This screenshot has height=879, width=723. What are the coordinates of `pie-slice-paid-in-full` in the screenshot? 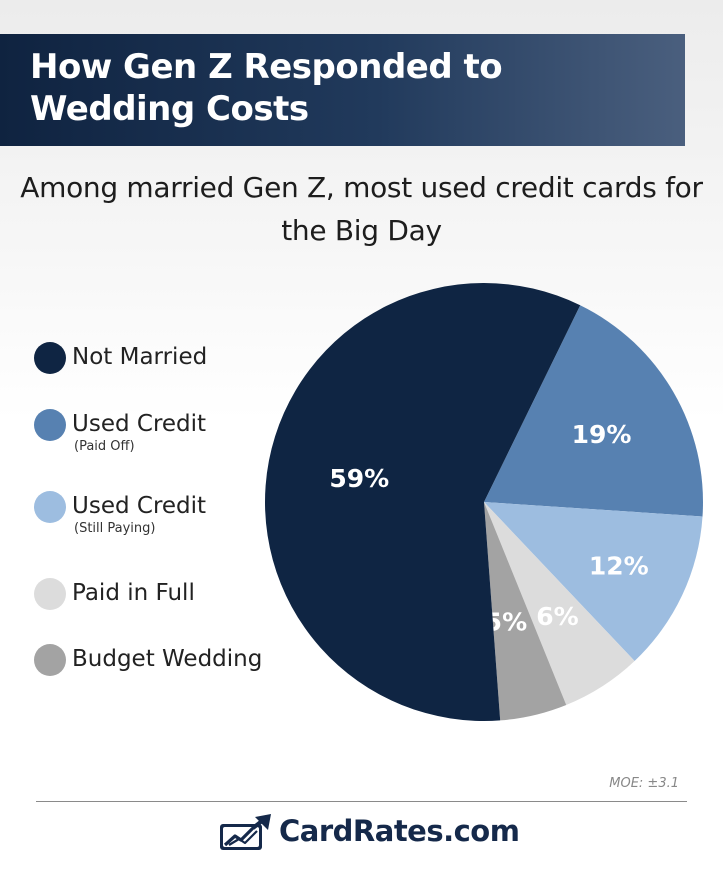 It's located at (559, 603).